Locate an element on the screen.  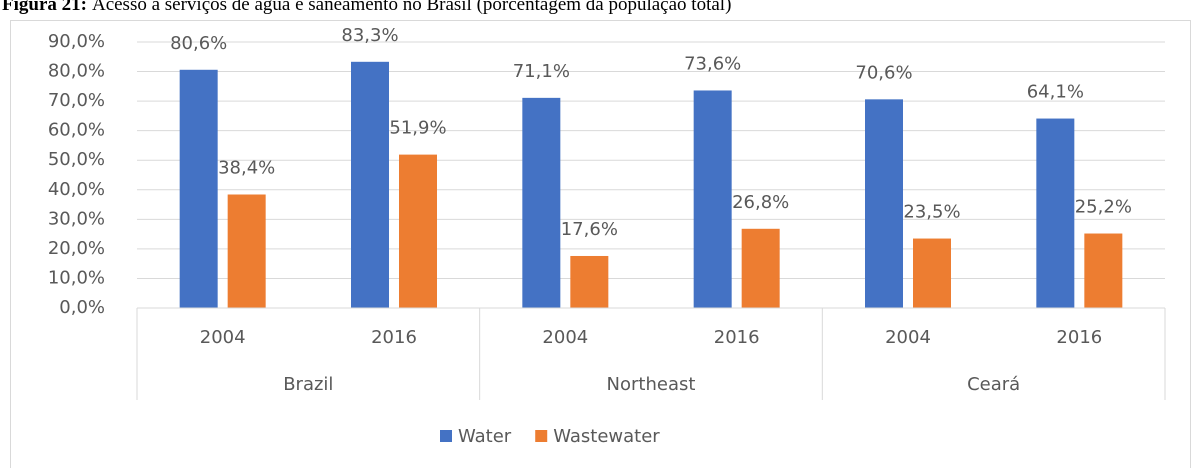
y-tick-label: 0,0% is located at coordinates (82, 307).